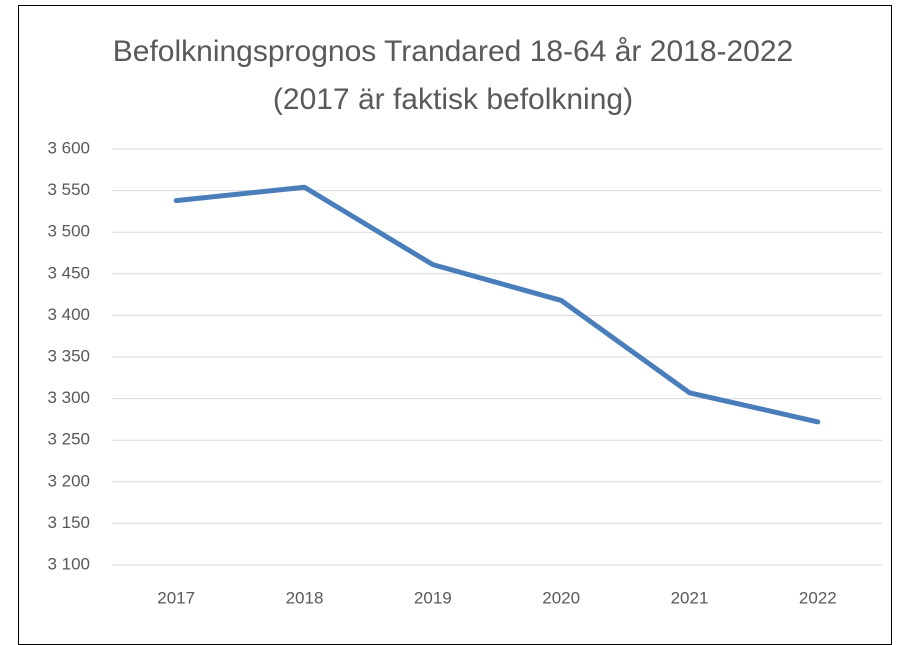 The width and height of the screenshot is (906, 645). Describe the element at coordinates (305, 597) in the screenshot. I see `x-tick-label: 2018` at that location.